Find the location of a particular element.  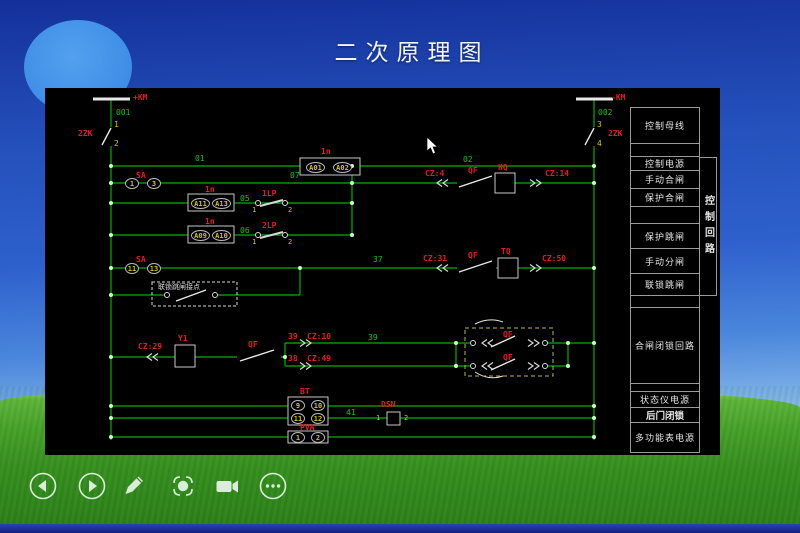

device-label: BT is located at coordinates (305, 391).